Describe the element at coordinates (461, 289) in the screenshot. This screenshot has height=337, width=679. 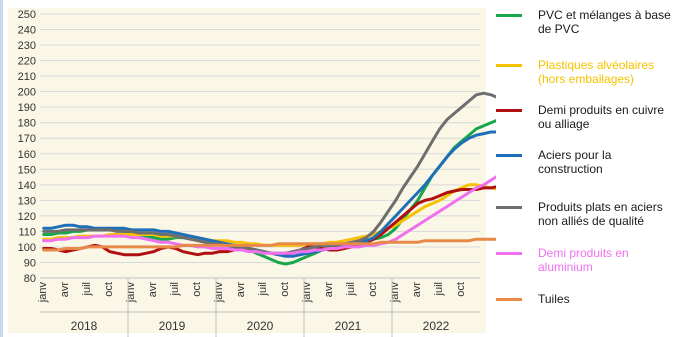
I see `x-tick-label-oct-19: oct` at that location.